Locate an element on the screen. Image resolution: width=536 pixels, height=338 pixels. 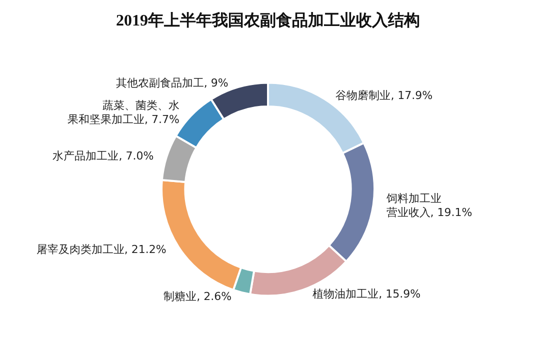
slice-label: 饲料加工业营业收入, 19.1% is located at coordinates (428, 205).